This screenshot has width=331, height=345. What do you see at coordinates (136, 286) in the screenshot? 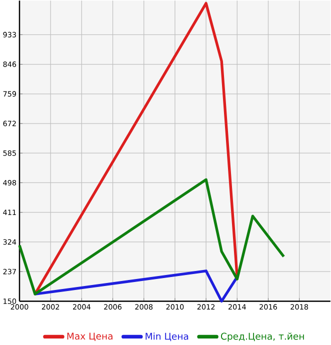
I see `line-series` at bounding box center [136, 286].